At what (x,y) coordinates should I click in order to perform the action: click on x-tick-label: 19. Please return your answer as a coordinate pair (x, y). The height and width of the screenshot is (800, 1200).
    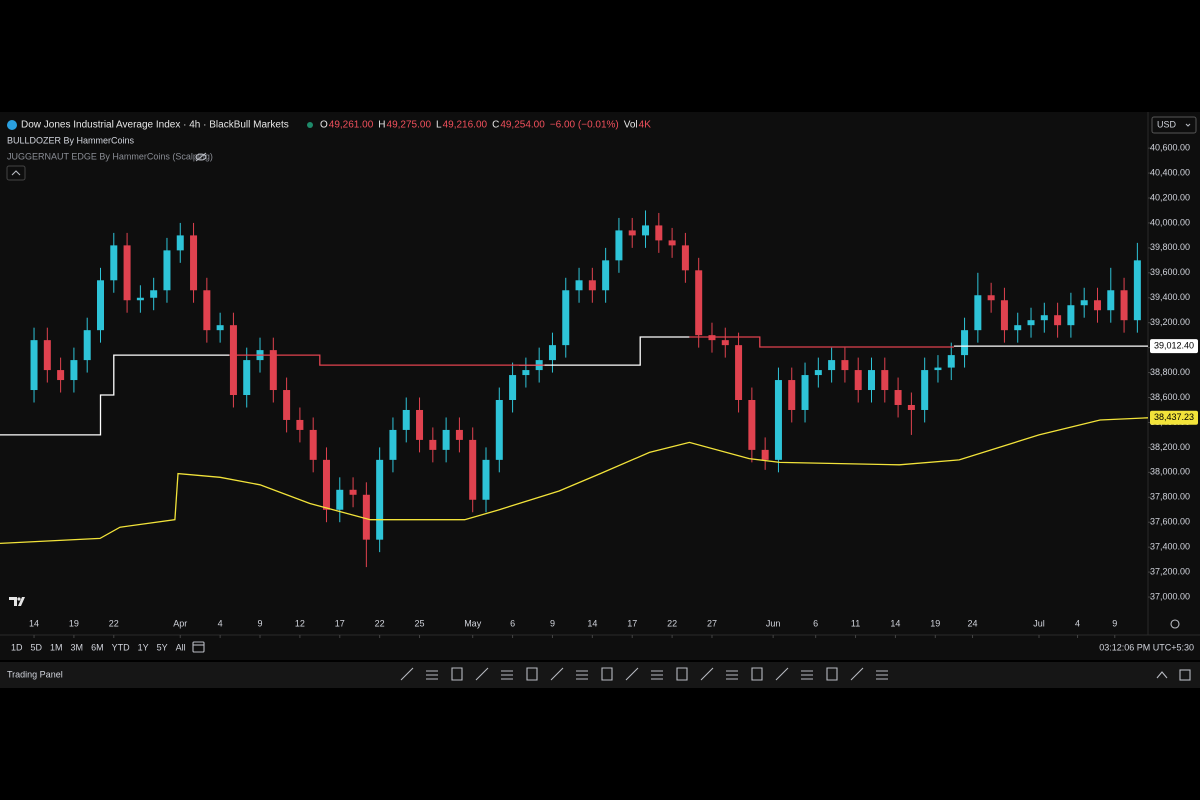
    Looking at the image, I should click on (74, 623).